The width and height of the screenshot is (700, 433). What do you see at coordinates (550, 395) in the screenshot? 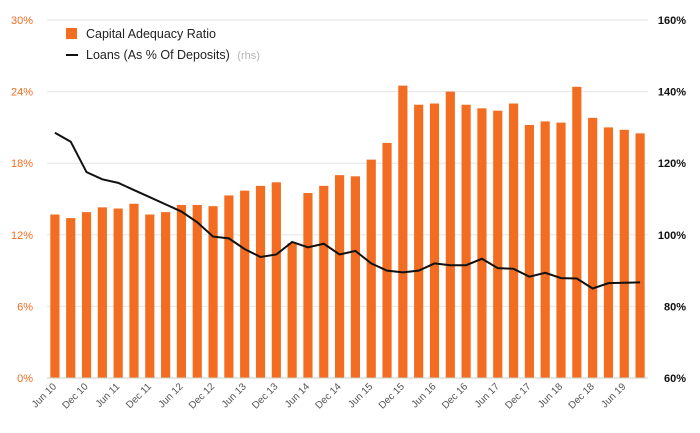
I see `x-tick-label: Jun 18` at bounding box center [550, 395].